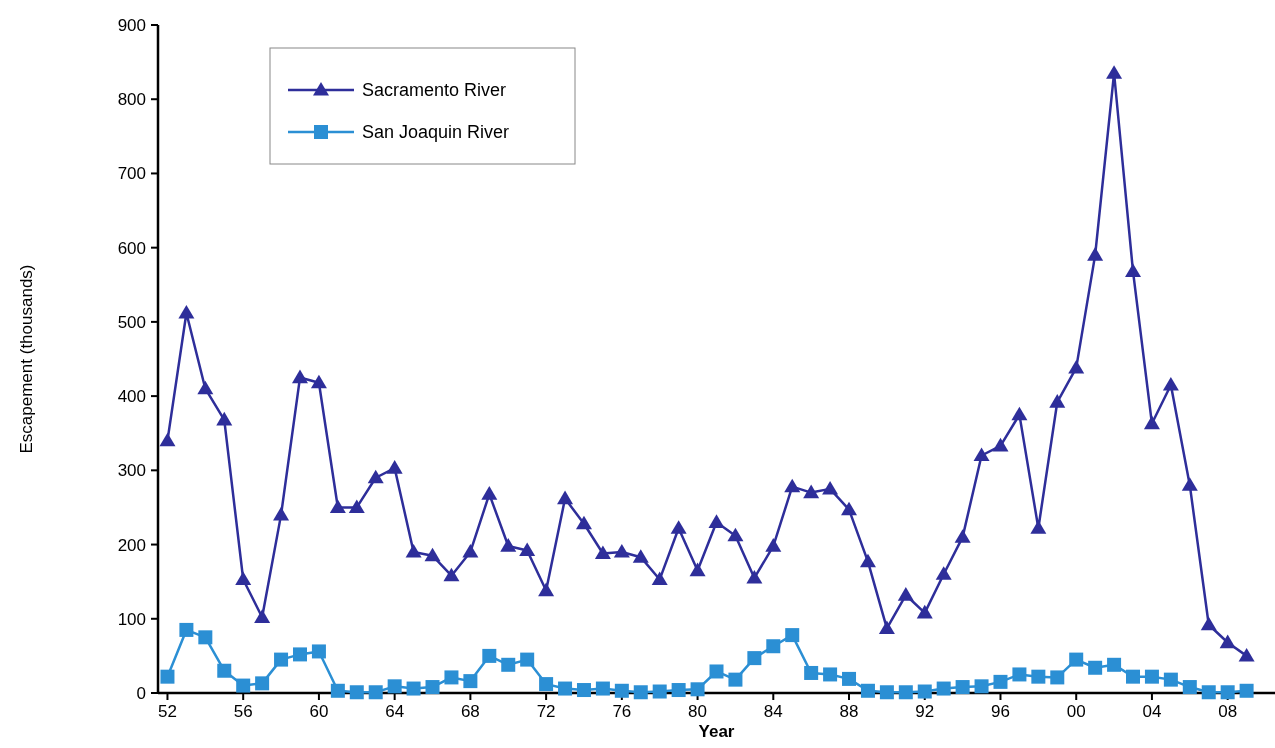  I want to click on legend-label: Sacramento River, so click(434, 90).